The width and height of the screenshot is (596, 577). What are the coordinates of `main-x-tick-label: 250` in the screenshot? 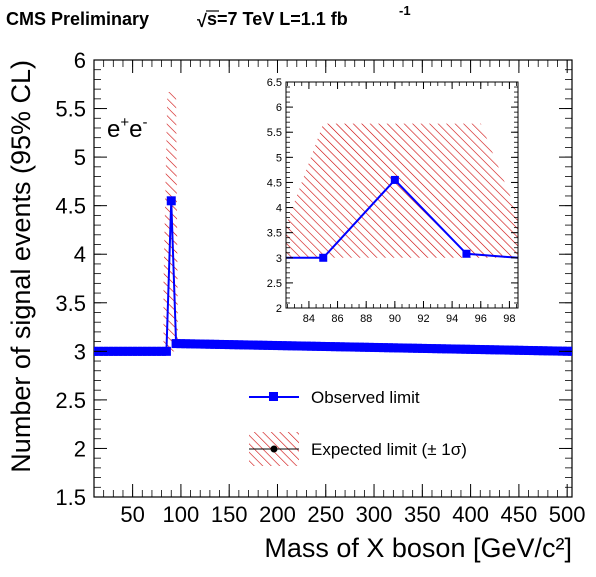 It's located at (325, 514).